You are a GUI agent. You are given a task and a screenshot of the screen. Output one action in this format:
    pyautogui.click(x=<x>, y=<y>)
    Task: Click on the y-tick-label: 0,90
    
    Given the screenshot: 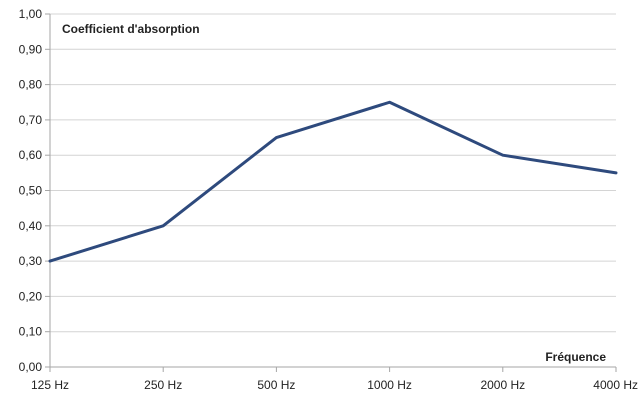 What is the action you would take?
    pyautogui.click(x=31, y=49)
    